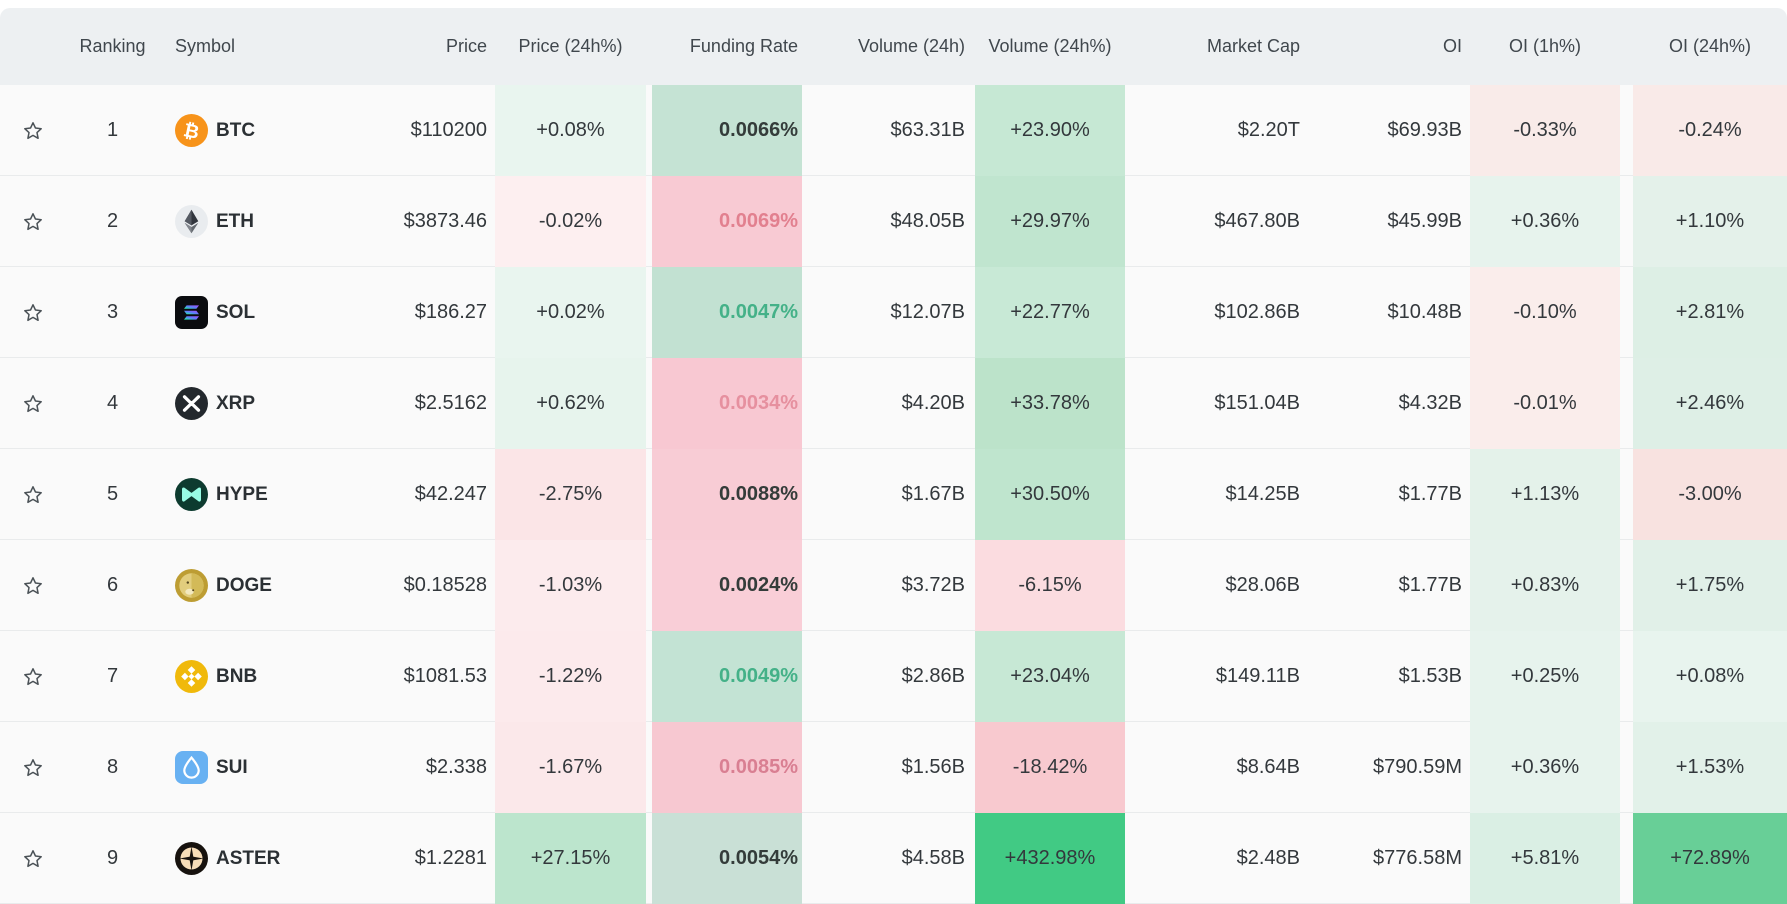 This screenshot has width=1787, height=904. Describe the element at coordinates (466, 46) in the screenshot. I see `header-price: Price` at that location.